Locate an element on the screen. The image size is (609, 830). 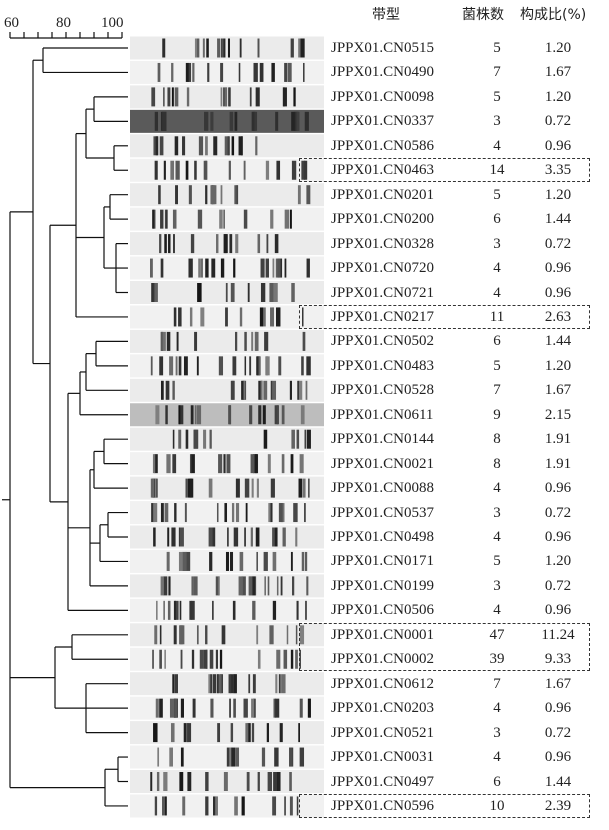
row-percent: 1.20 is located at coordinates (558, 561).